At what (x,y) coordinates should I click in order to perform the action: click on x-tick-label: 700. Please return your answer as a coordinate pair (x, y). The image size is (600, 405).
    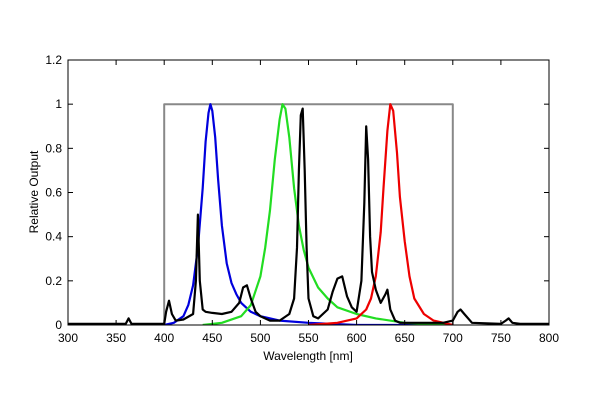
    Looking at the image, I should click on (453, 338).